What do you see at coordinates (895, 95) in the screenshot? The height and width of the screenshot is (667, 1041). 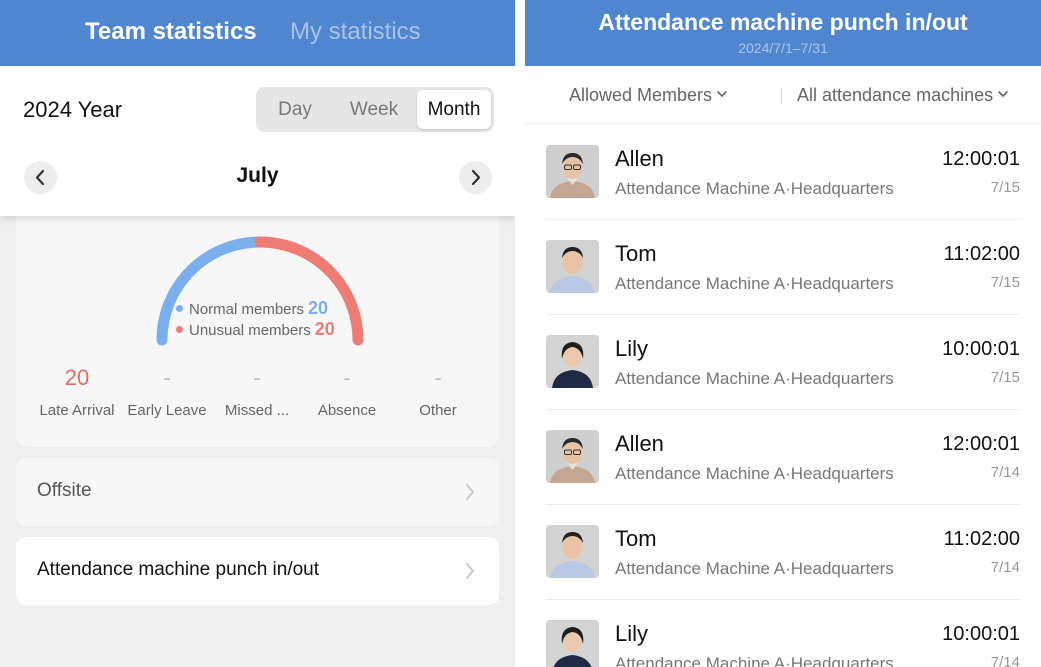 I see `machines-filter-label: All attendance machines` at bounding box center [895, 95].